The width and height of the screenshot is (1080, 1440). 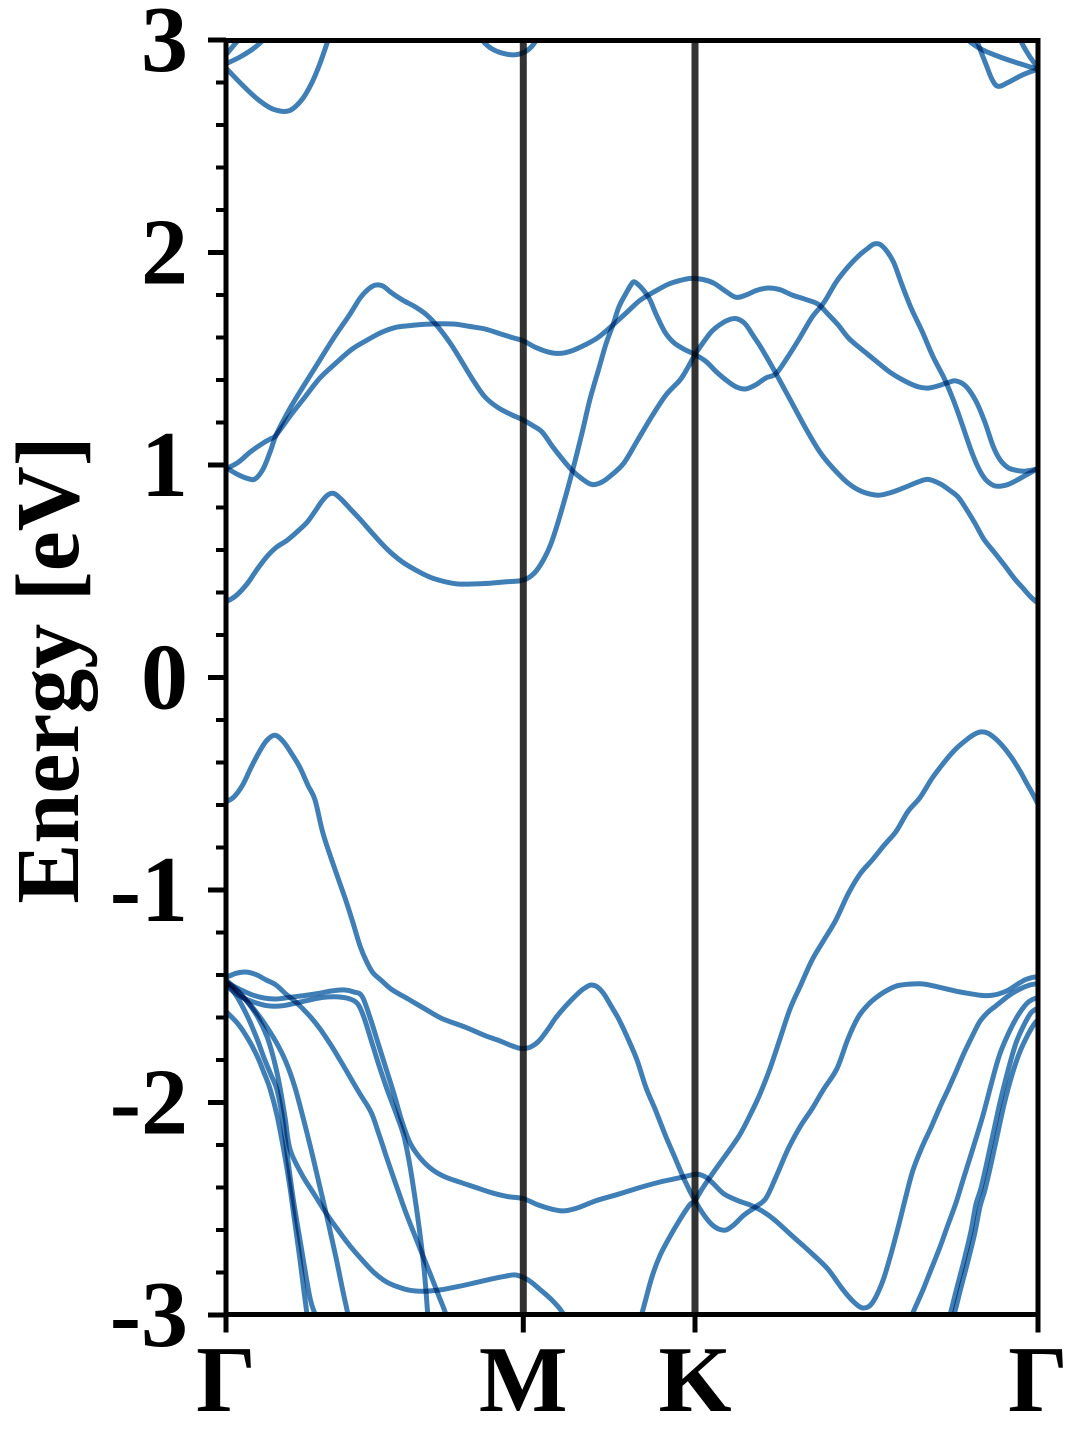 I want to click on svg-text: 2, so click(x=164, y=253).